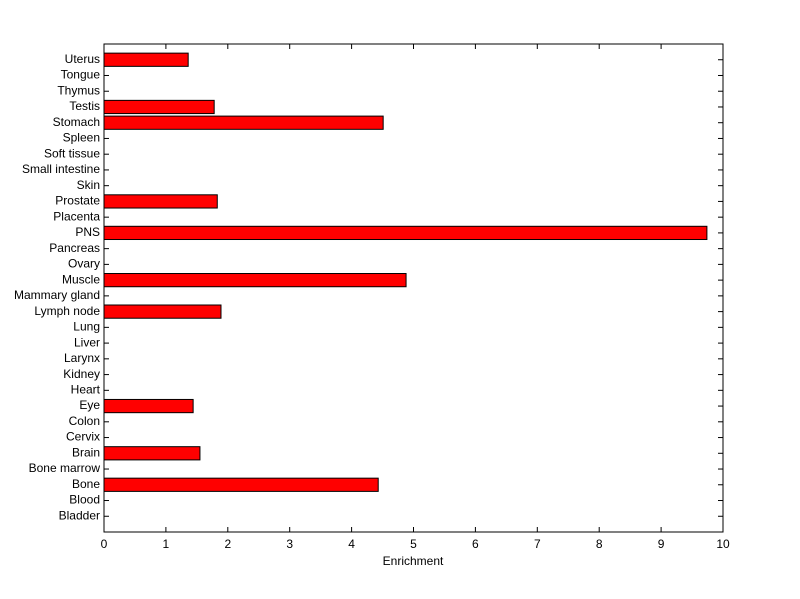 The image size is (800, 599). Describe the element at coordinates (227, 544) in the screenshot. I see `x-tick-label: 2` at that location.